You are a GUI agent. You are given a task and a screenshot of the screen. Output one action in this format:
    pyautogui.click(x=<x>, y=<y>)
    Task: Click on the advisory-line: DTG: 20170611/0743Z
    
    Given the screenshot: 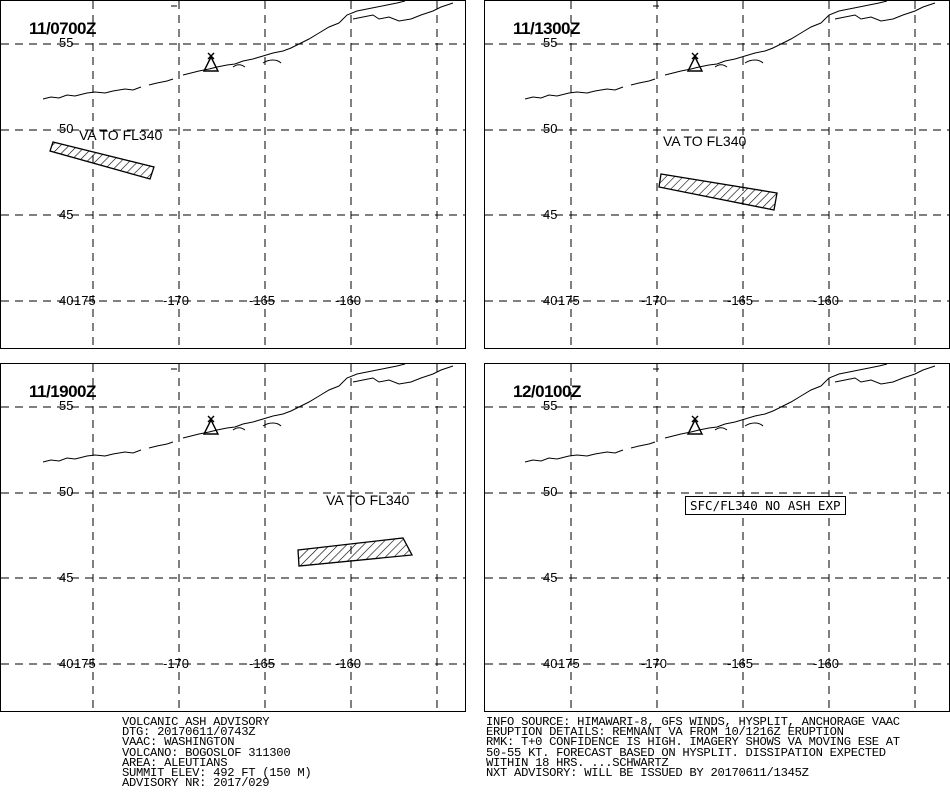 What is the action you would take?
    pyautogui.click(x=189, y=732)
    